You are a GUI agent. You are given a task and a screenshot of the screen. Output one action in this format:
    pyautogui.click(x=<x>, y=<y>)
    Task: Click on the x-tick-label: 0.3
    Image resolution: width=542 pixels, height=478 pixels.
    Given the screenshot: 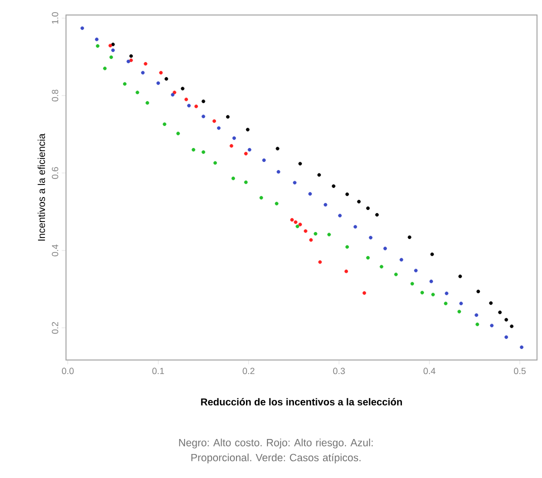 What is the action you would take?
    pyautogui.click(x=339, y=371)
    